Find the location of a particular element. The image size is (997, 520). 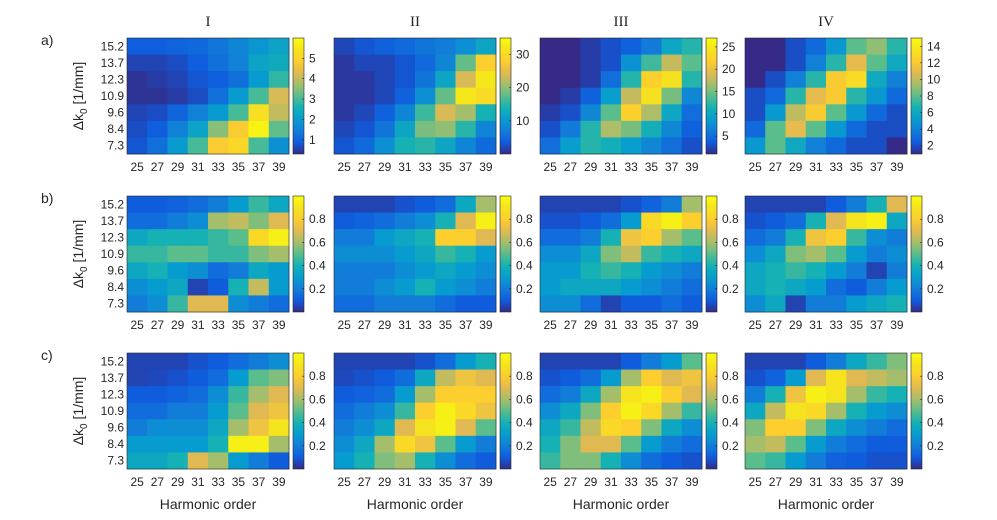

colorbar-tick-label: 0.2 is located at coordinates (317, 289).